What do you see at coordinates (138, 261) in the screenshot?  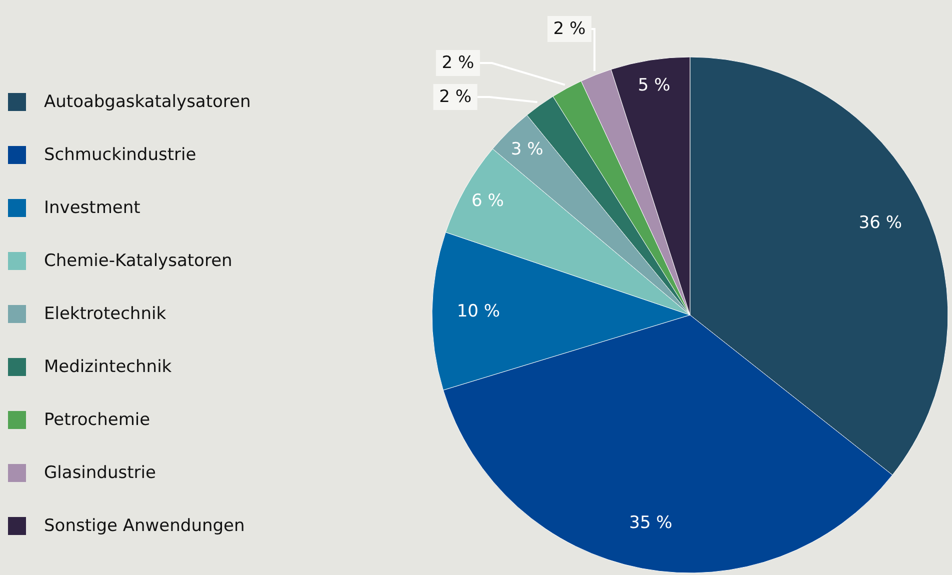 I see `legend-label: Chemie-Katalysatoren` at bounding box center [138, 261].